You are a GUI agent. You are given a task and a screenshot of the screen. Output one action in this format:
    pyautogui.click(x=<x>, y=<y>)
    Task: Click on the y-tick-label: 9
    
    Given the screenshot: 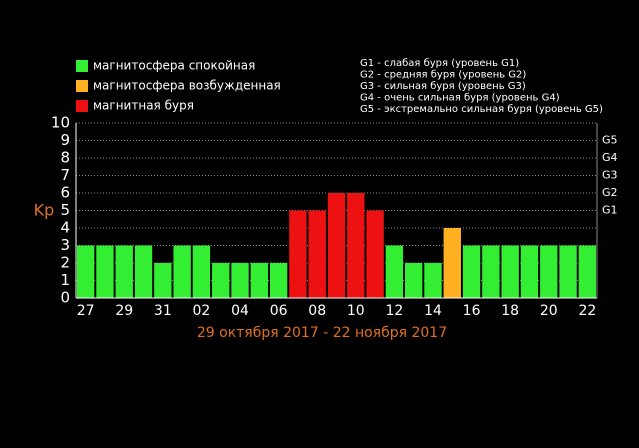 What is the action you would take?
    pyautogui.click(x=65, y=140)
    